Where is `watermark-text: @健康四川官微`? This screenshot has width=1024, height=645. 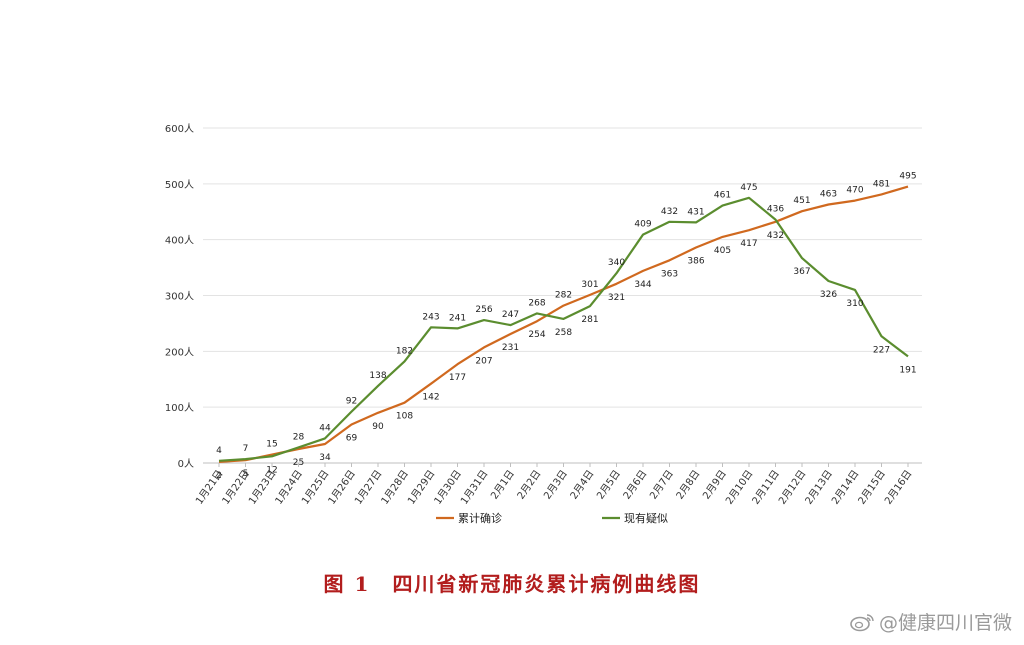
watermark-text: @健康四川官微 is located at coordinates (945, 623).